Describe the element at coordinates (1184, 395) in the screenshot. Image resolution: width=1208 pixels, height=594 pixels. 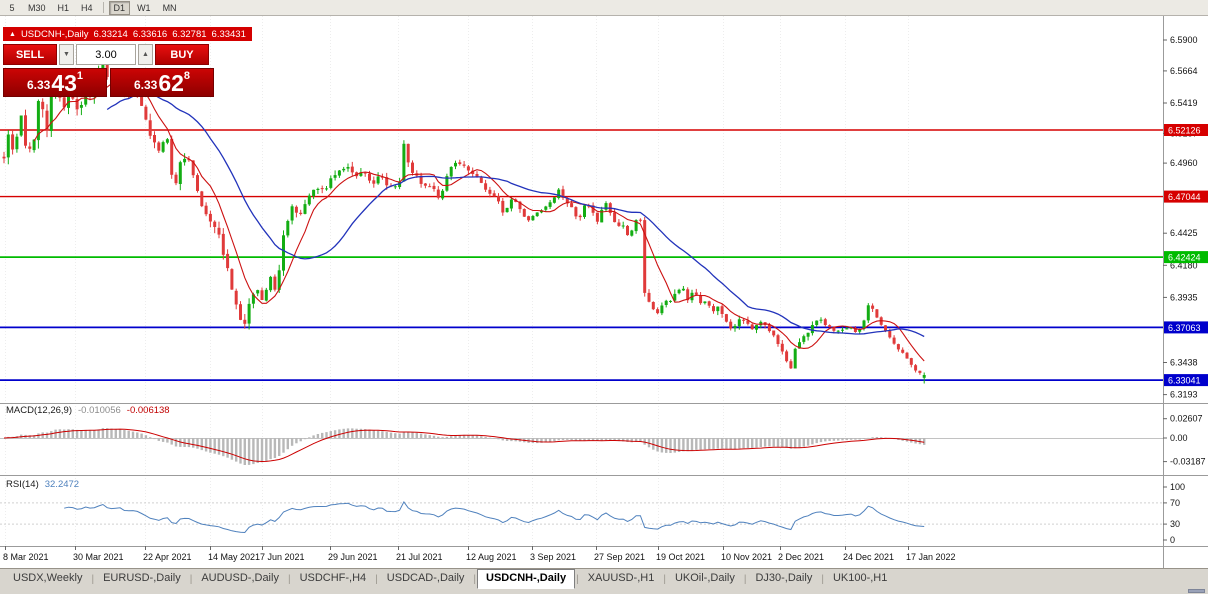
I see `svg-text: 6.3193` at that location.